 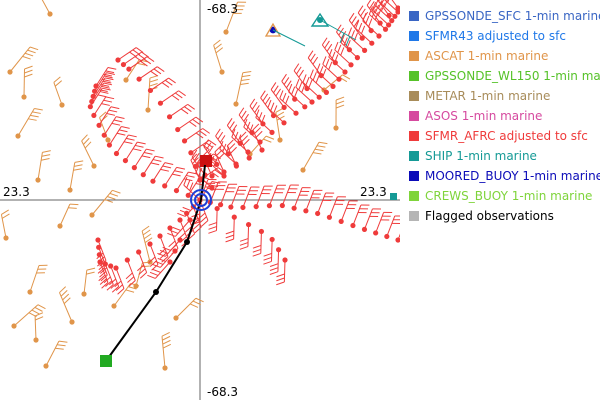 What do you see at coordinates (502, 136) in the screenshot?
I see `legend-item: SFMR_AFRC adjusted to sfc` at bounding box center [502, 136].